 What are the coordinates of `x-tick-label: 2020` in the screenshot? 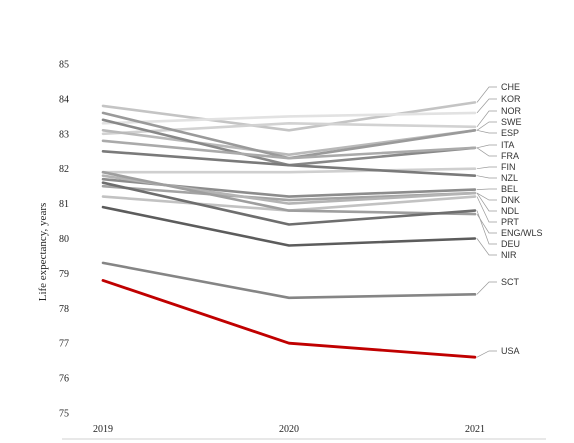 It's located at (289, 429).